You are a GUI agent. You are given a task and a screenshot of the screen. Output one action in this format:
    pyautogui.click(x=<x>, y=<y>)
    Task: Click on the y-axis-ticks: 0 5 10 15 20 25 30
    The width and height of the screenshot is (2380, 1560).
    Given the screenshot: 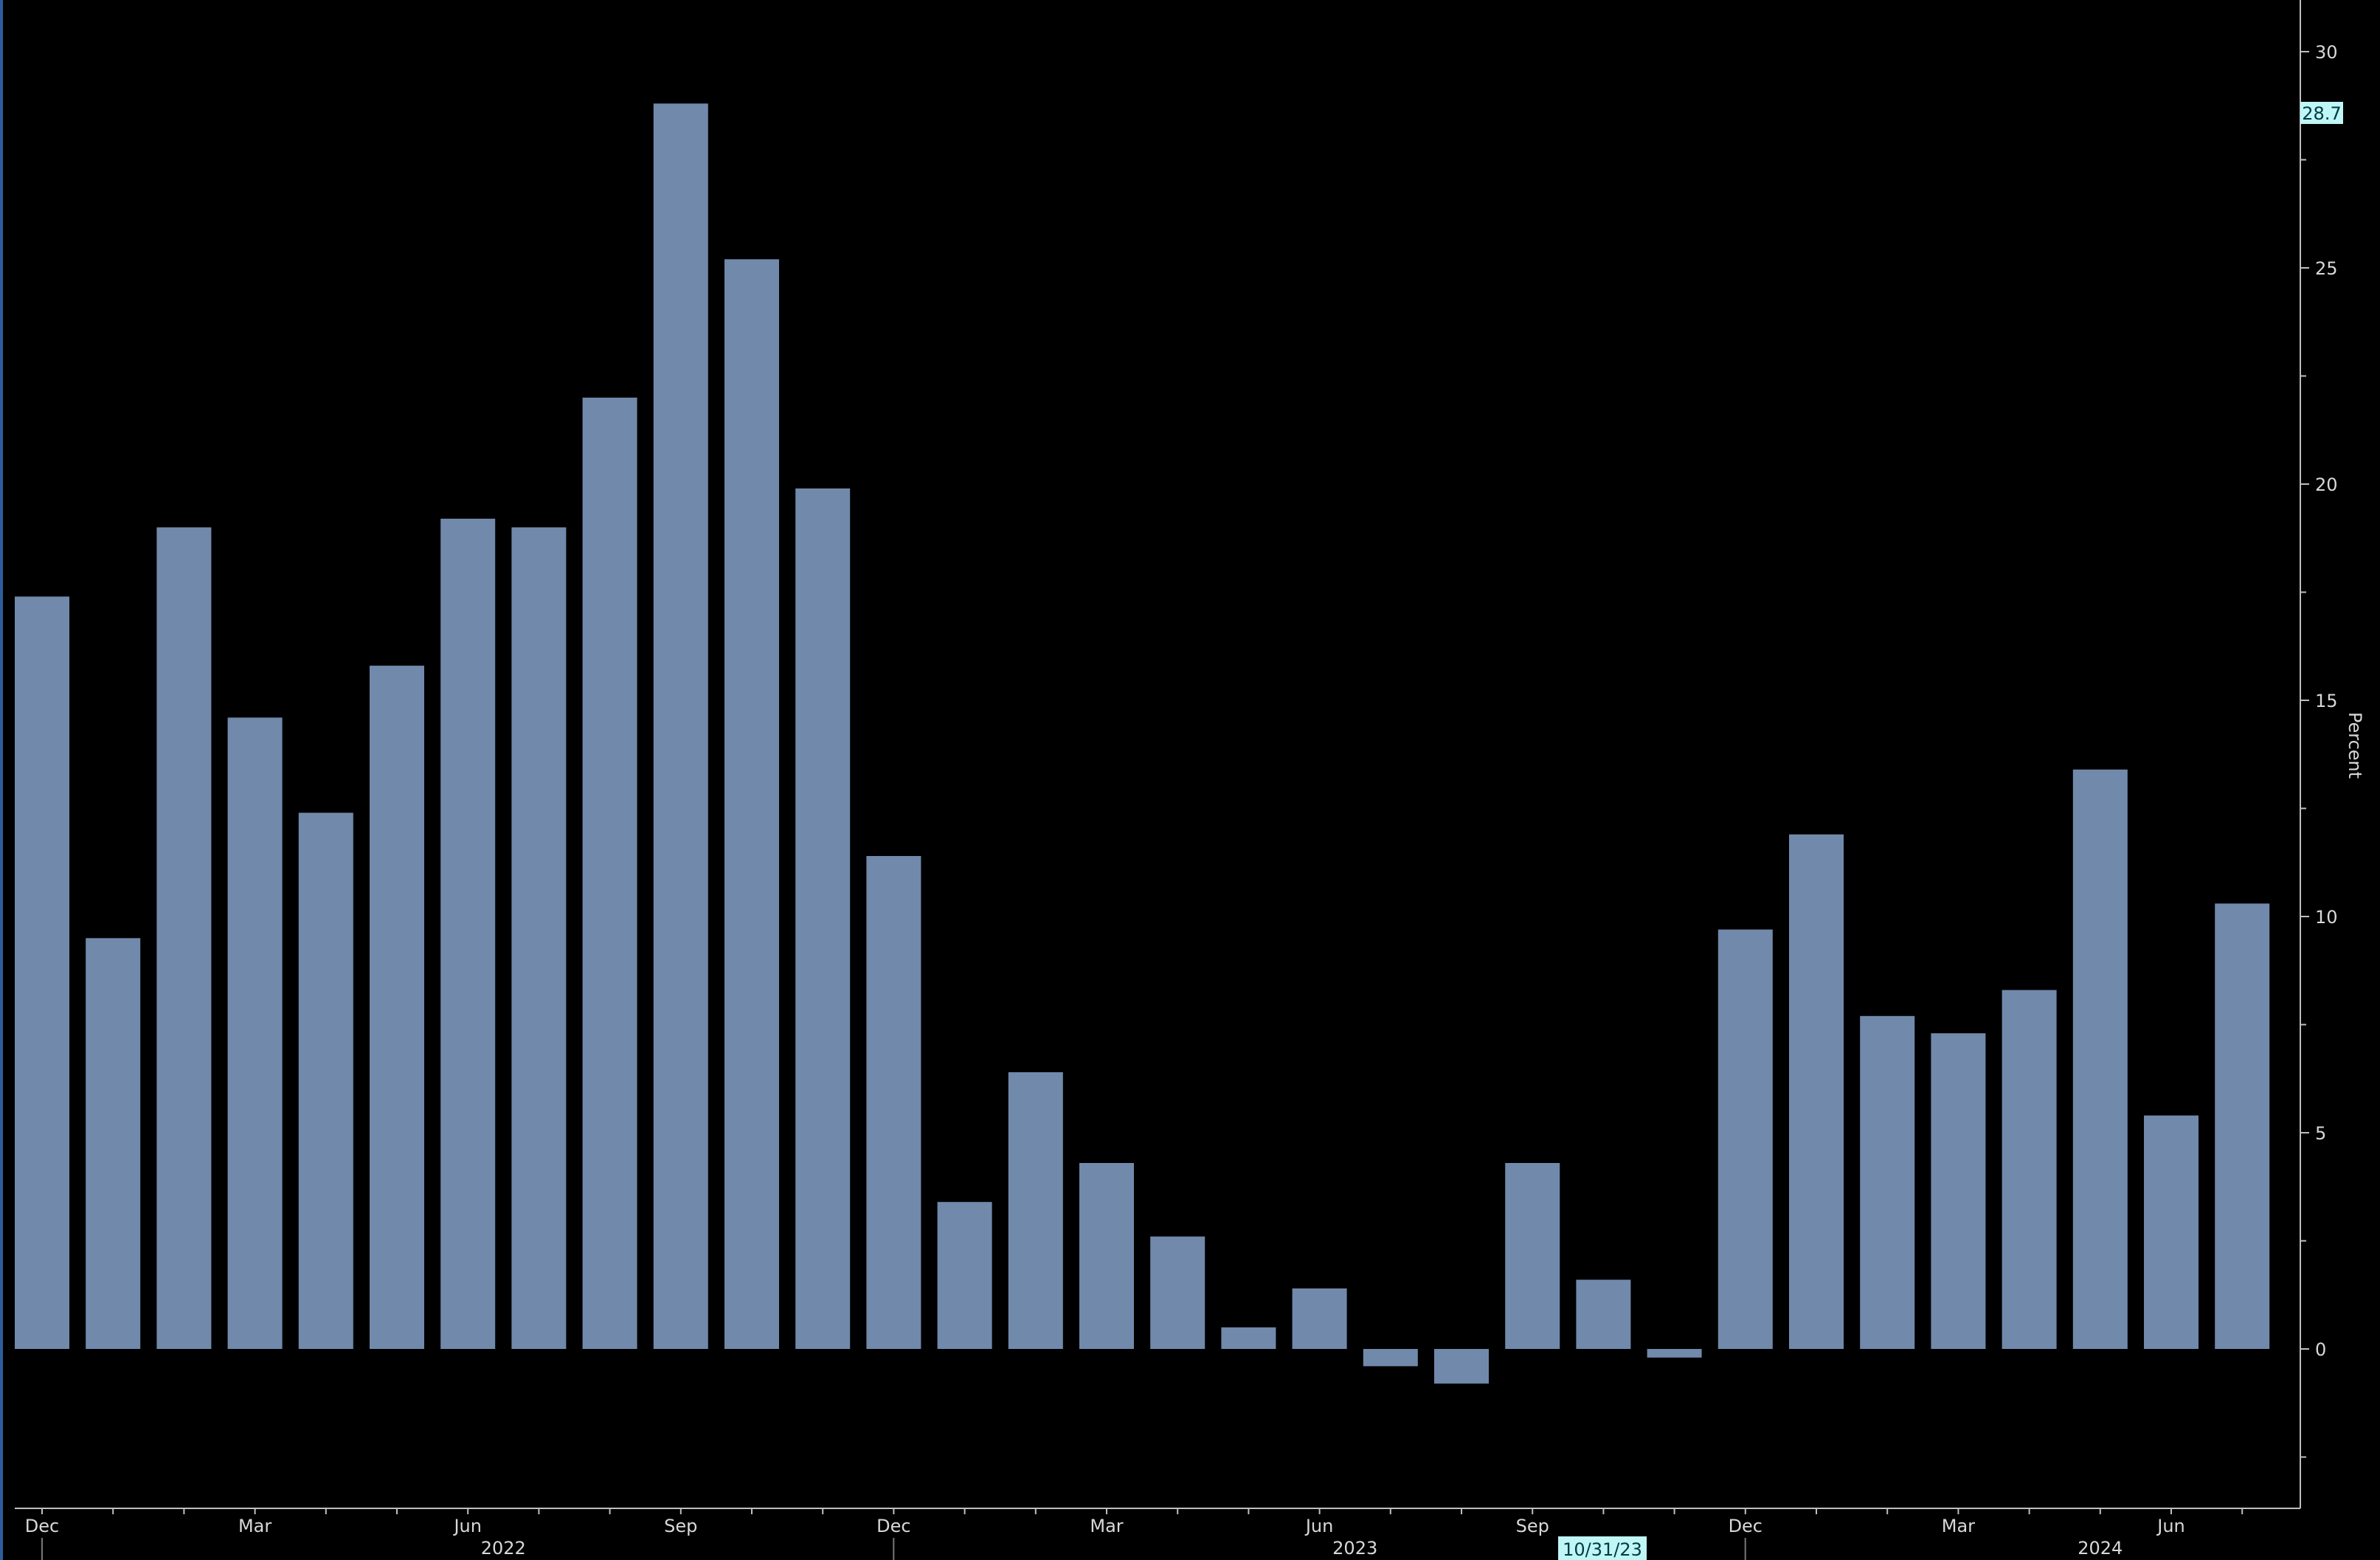 What is the action you would take?
    pyautogui.click(x=2319, y=750)
    